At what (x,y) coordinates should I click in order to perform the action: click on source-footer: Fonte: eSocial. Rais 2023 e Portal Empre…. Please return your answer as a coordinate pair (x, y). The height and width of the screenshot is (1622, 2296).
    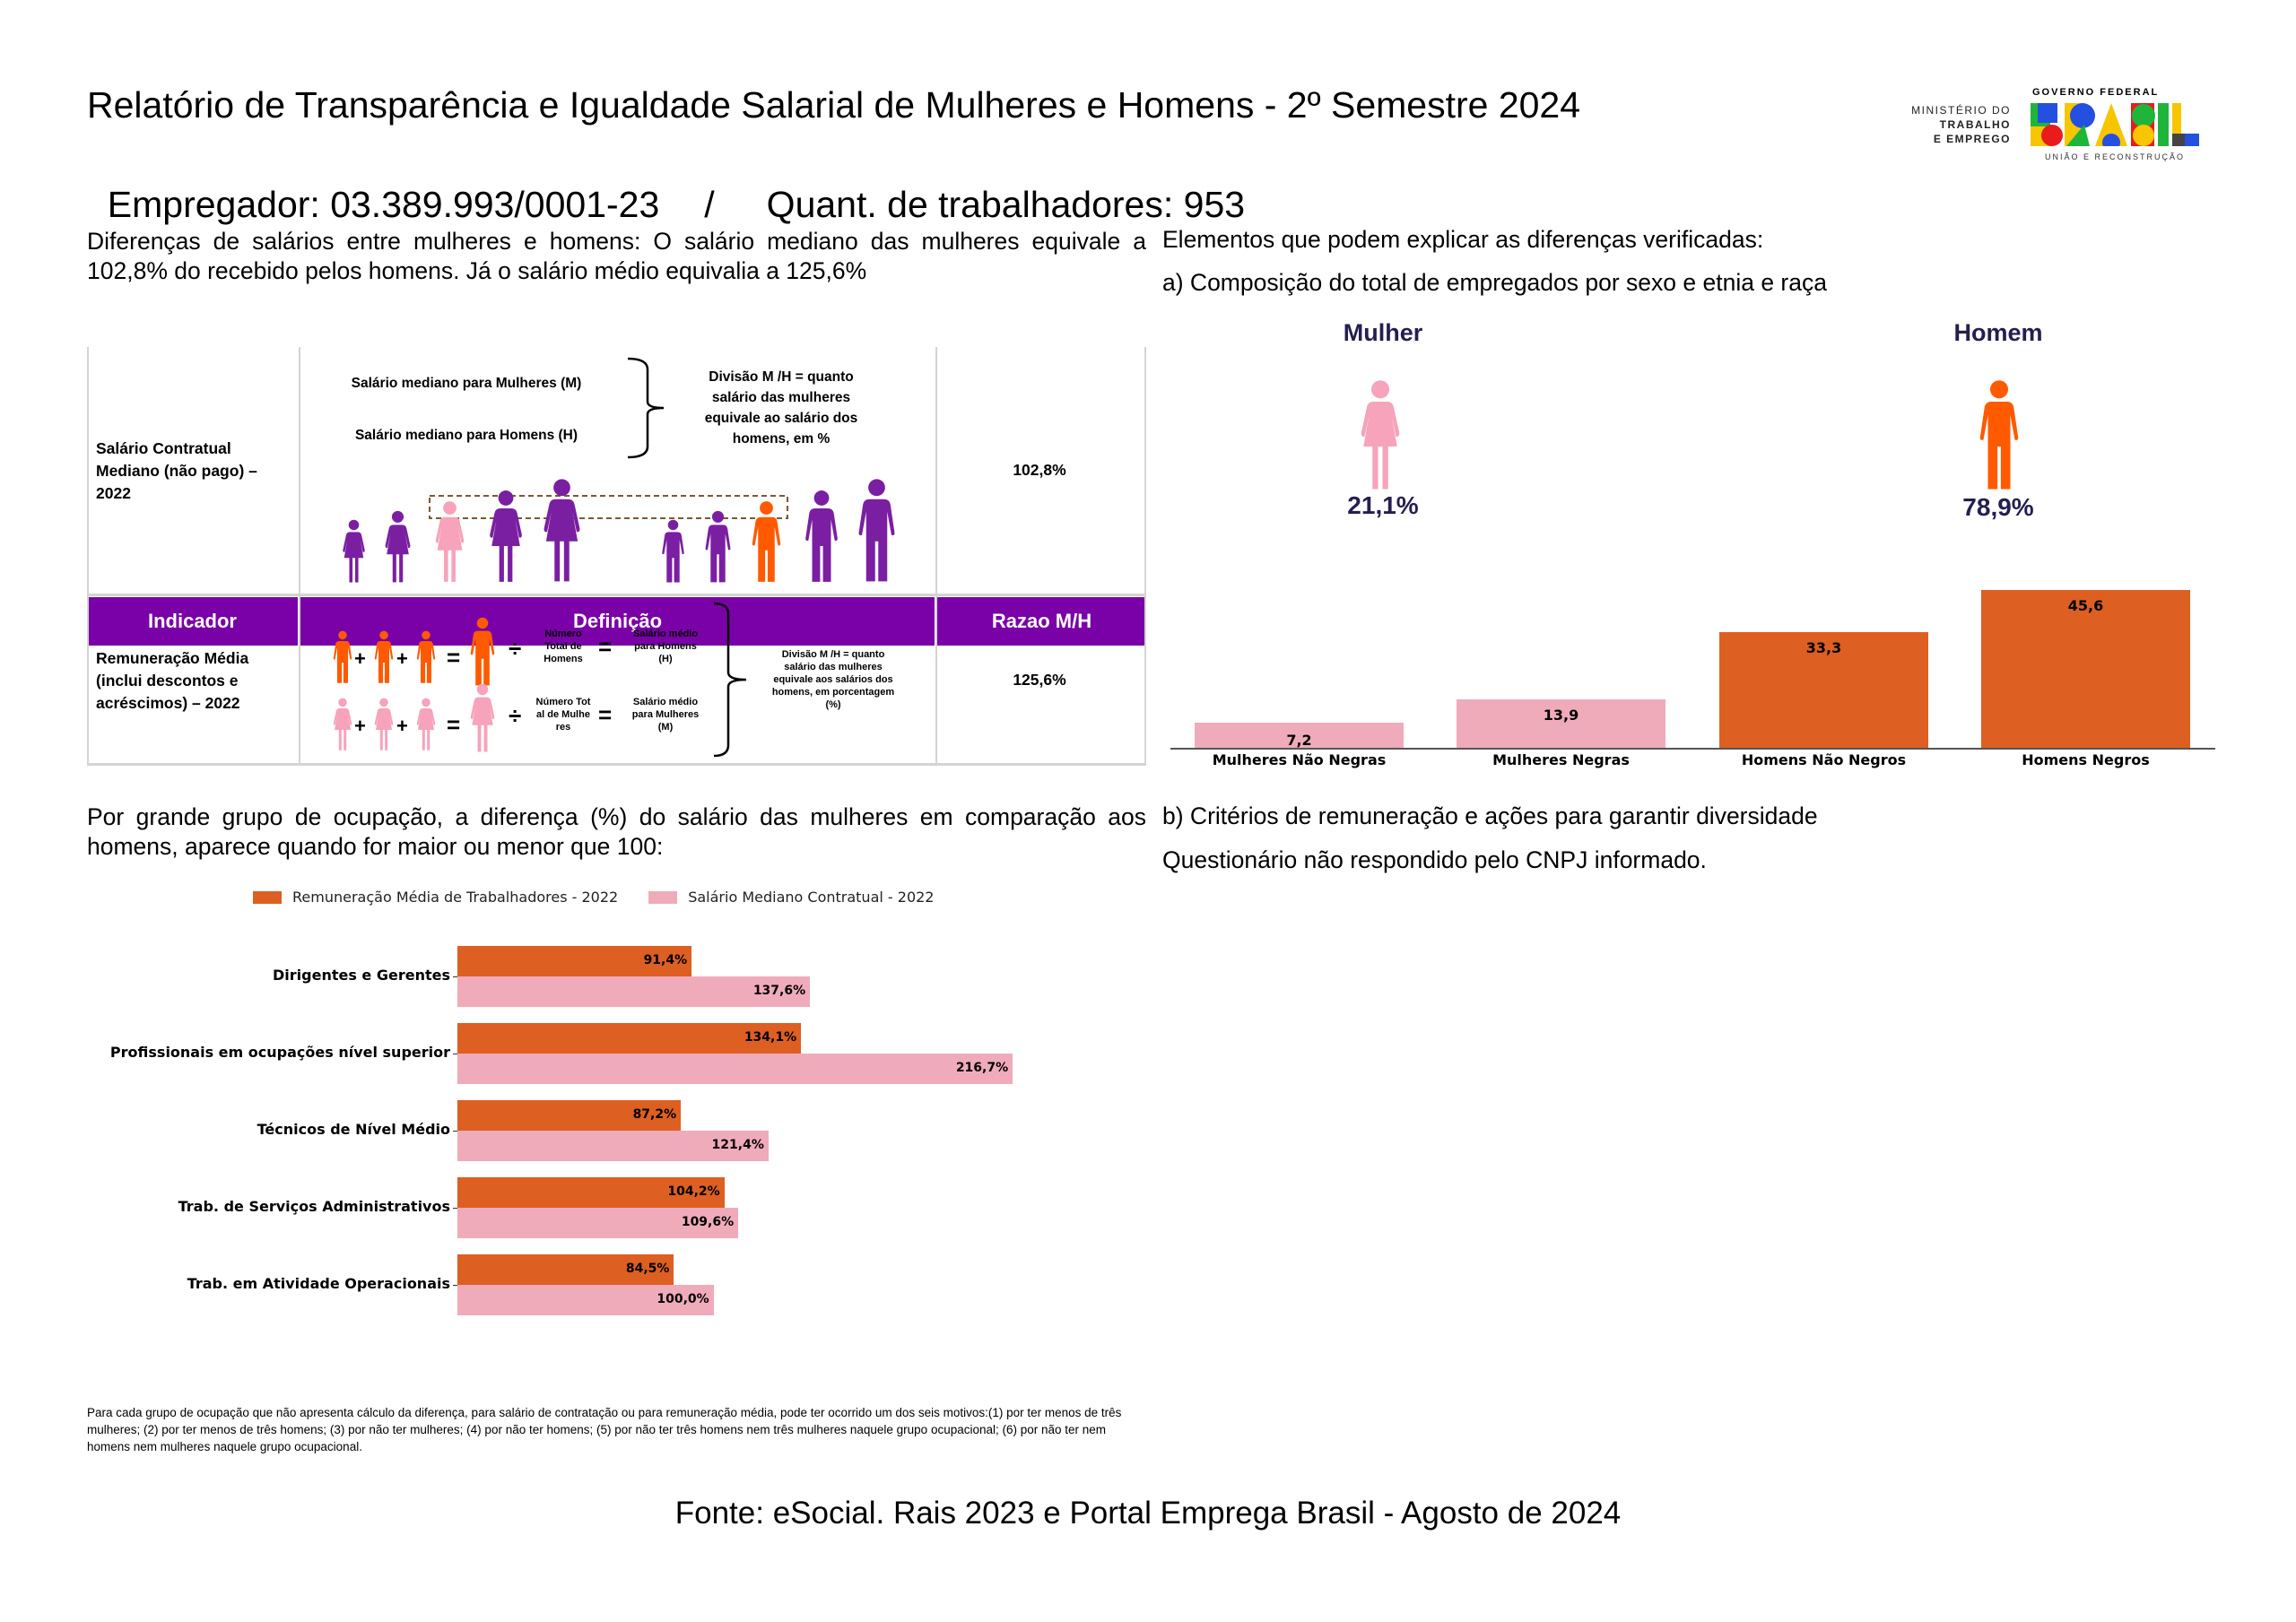
    Looking at the image, I should click on (1148, 1513).